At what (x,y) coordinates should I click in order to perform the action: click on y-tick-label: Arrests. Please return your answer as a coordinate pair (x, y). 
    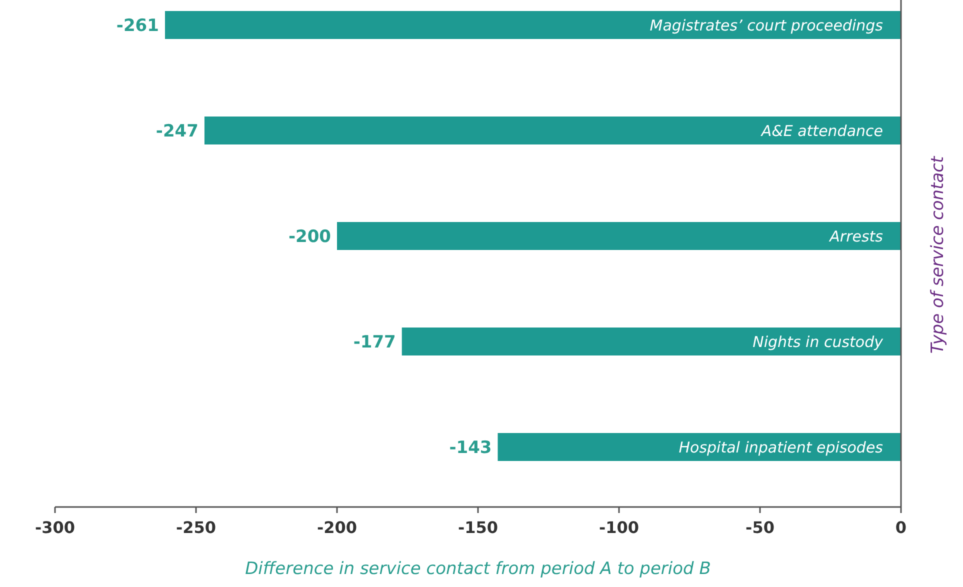
    Looking at the image, I should click on (856, 236).